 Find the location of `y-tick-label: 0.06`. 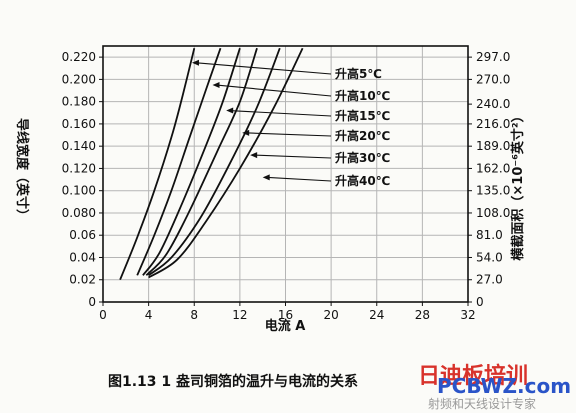

y-tick-label: 0.06 is located at coordinates (82, 235).